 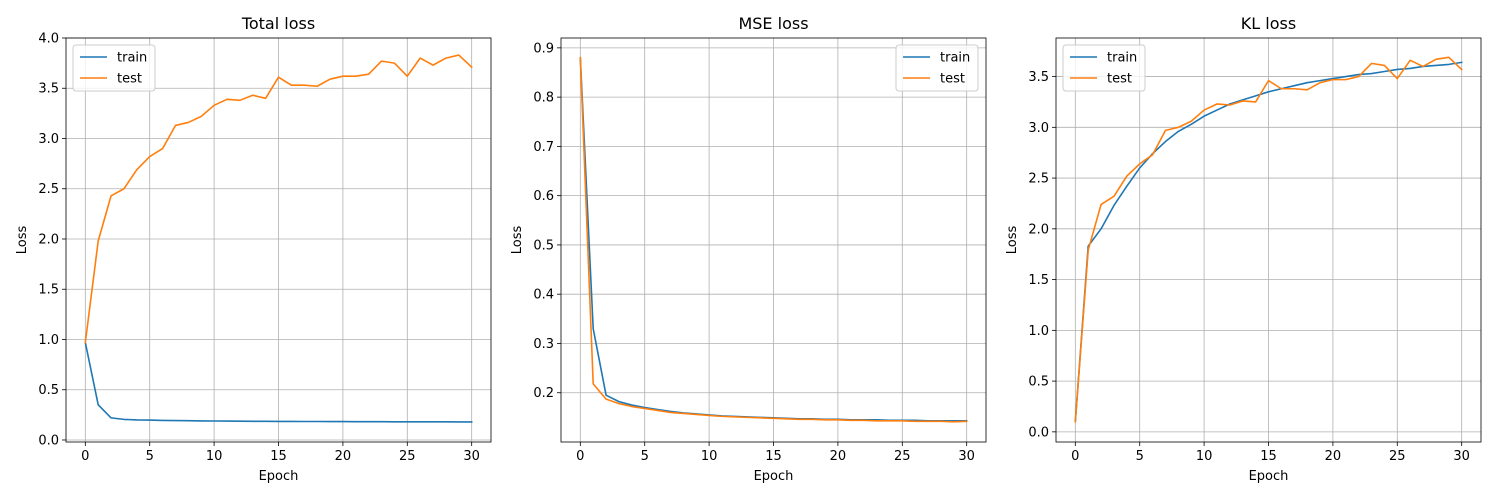 I want to click on chart-title: KL loss, so click(x=1268, y=23).